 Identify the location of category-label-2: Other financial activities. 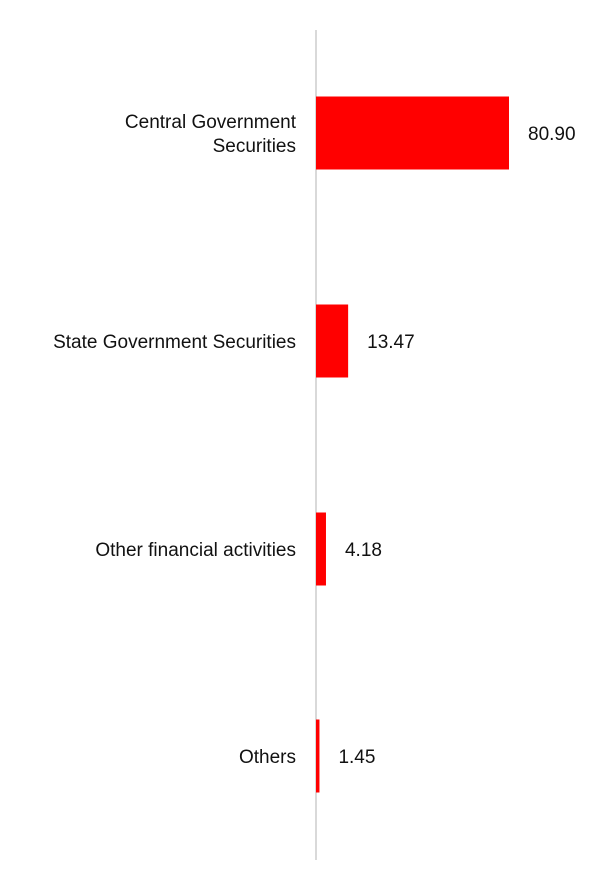
(195, 550).